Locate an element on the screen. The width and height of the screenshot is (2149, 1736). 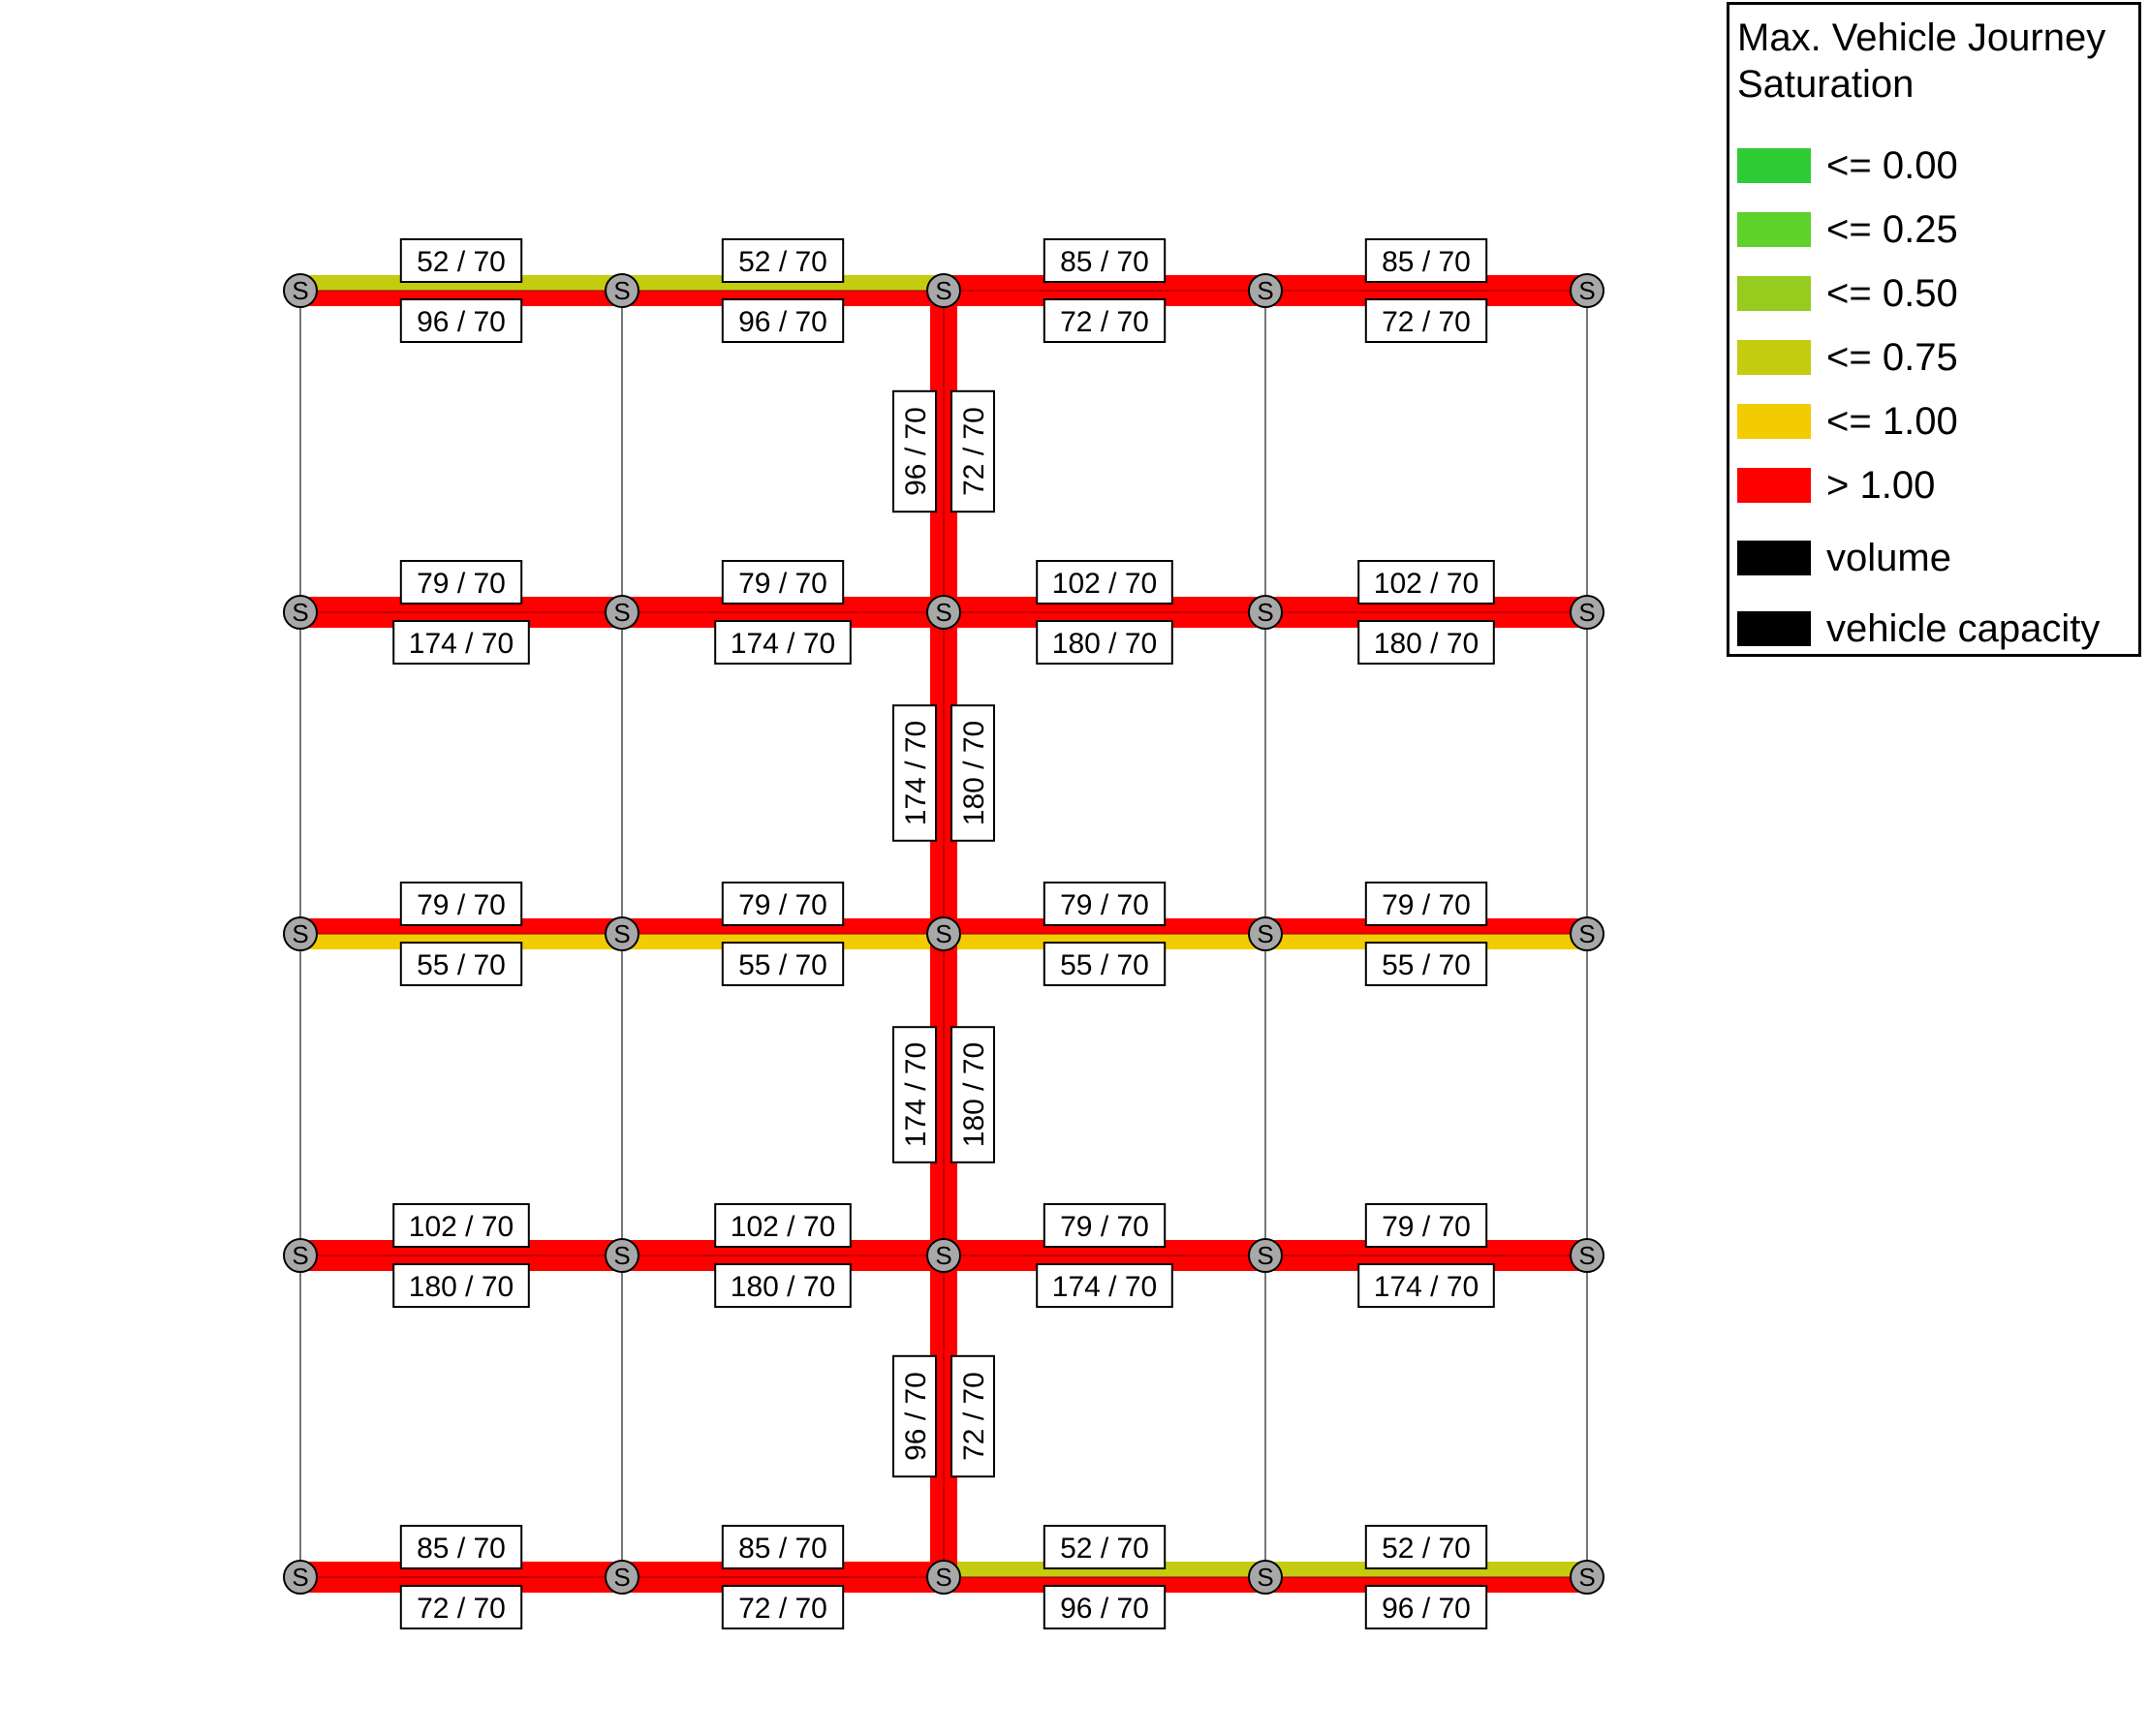
legend-item: volume is located at coordinates (1931, 558).